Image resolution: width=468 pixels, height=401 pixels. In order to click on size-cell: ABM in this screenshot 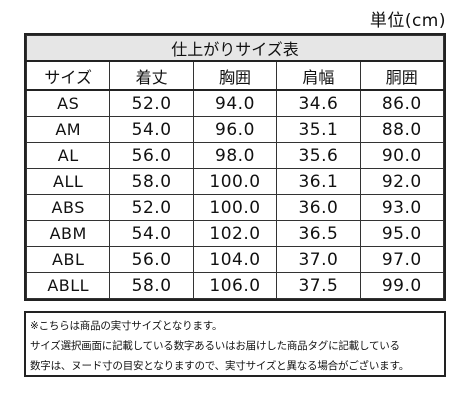, I will do `click(68, 234)`.